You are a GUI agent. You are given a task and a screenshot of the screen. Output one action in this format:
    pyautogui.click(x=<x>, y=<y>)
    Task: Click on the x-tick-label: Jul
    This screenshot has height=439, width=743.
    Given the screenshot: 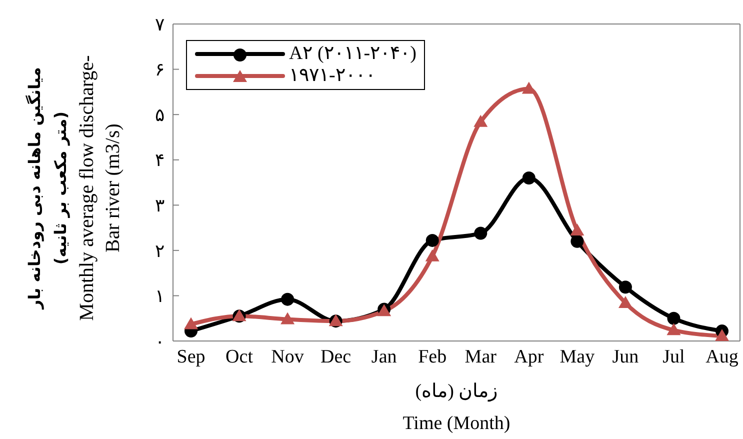 What is the action you would take?
    pyautogui.click(x=673, y=357)
    